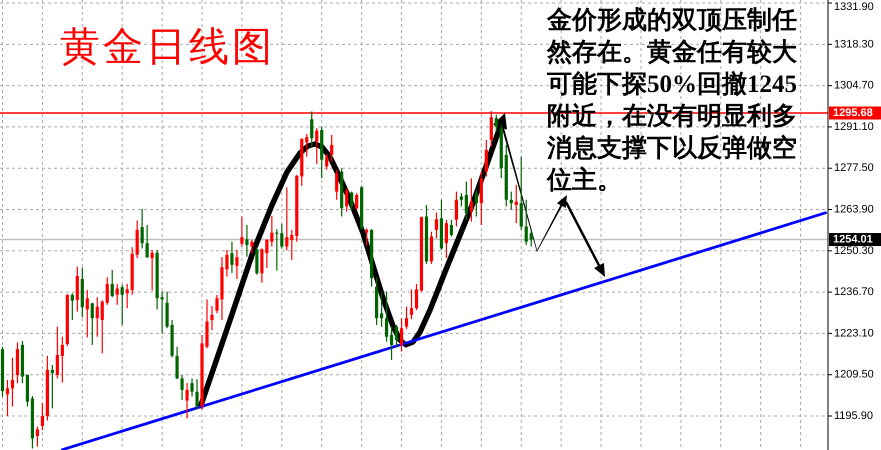  What do you see at coordinates (167, 46) in the screenshot?
I see `title: 黄金日线图` at bounding box center [167, 46].